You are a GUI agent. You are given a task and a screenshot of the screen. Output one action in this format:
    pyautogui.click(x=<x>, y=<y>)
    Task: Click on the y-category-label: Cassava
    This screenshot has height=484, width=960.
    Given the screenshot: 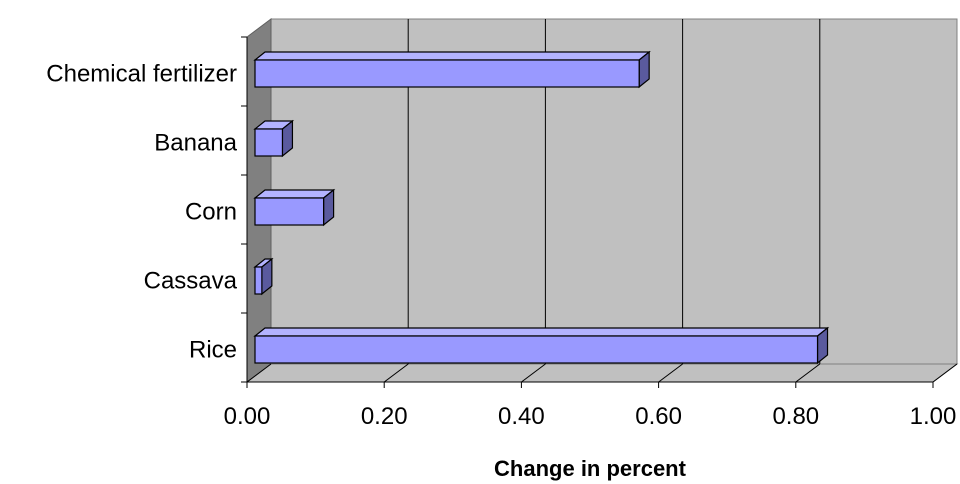 What is the action you would take?
    pyautogui.click(x=191, y=281)
    